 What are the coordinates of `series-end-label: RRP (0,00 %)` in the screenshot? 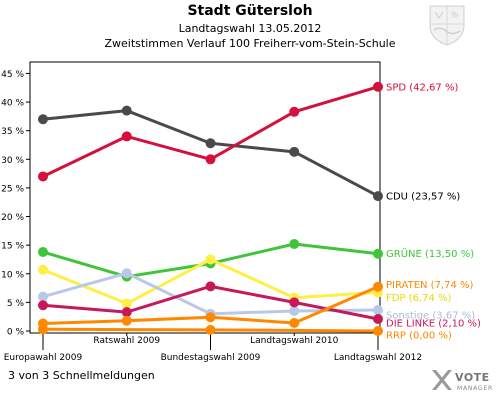 It's located at (419, 336).